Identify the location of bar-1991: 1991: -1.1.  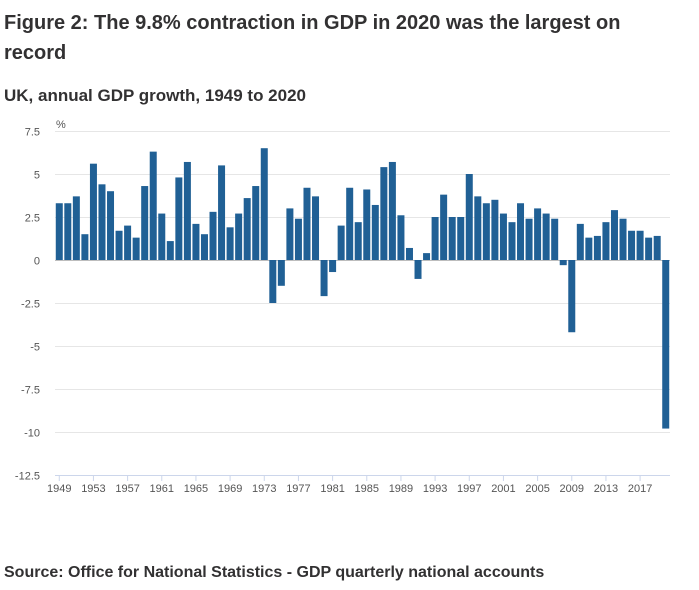
(418, 269).